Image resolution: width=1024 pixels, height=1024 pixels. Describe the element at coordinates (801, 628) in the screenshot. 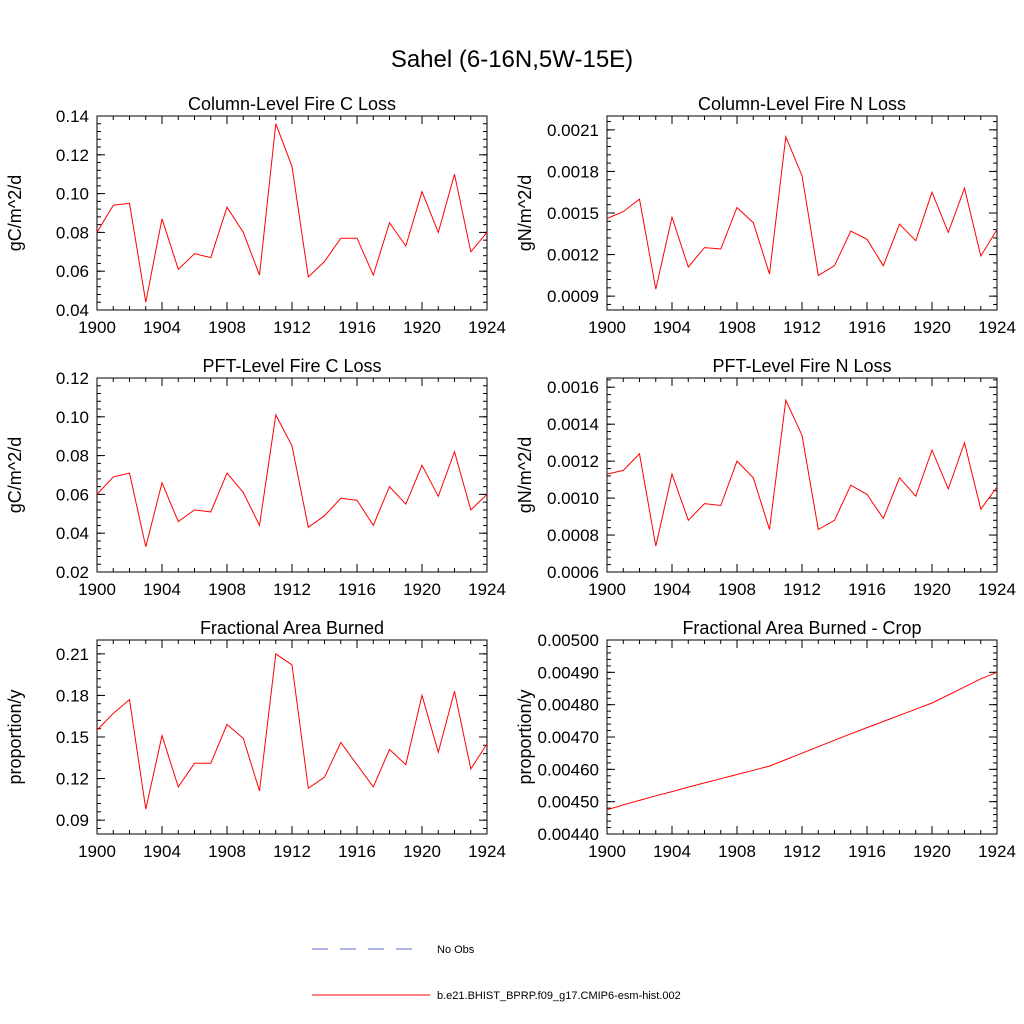

I see `panel-title: Fractional Area Burned - Crop` at that location.